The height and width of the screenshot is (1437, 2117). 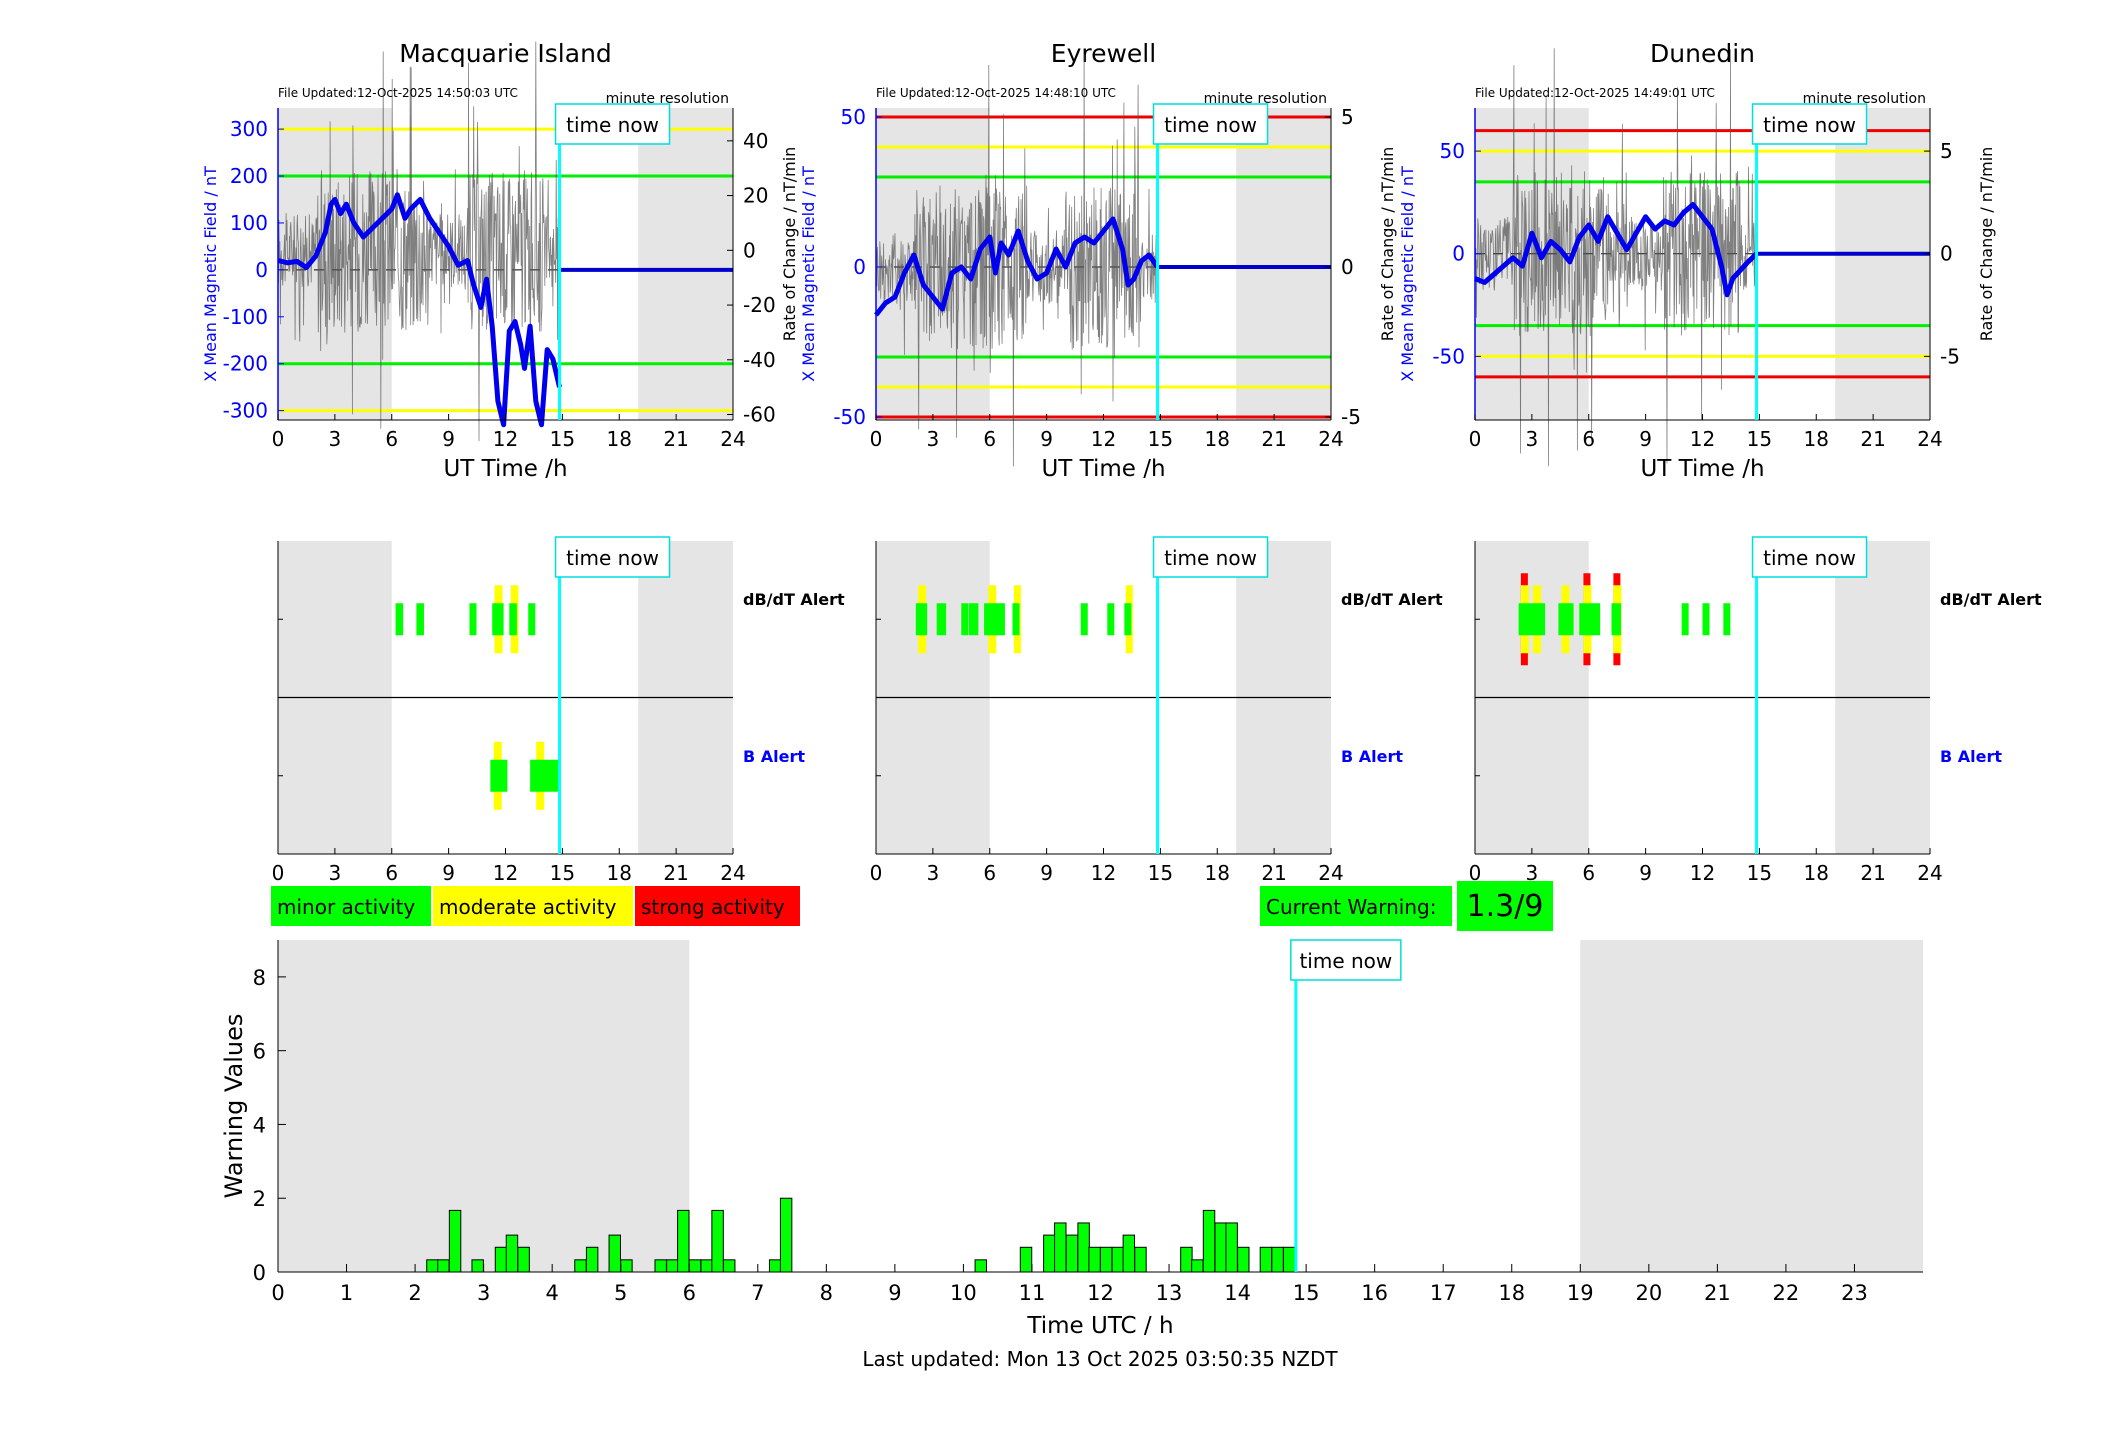 I want to click on eyrewell-x-tick-label: 6, so click(x=989, y=439).